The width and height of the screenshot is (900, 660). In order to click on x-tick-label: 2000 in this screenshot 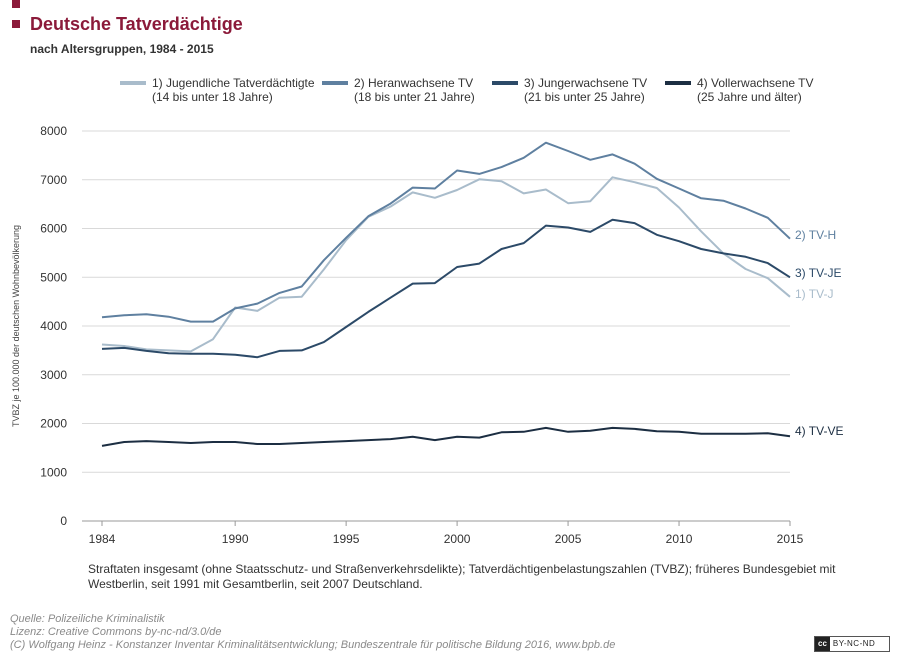, I will do `click(457, 539)`.